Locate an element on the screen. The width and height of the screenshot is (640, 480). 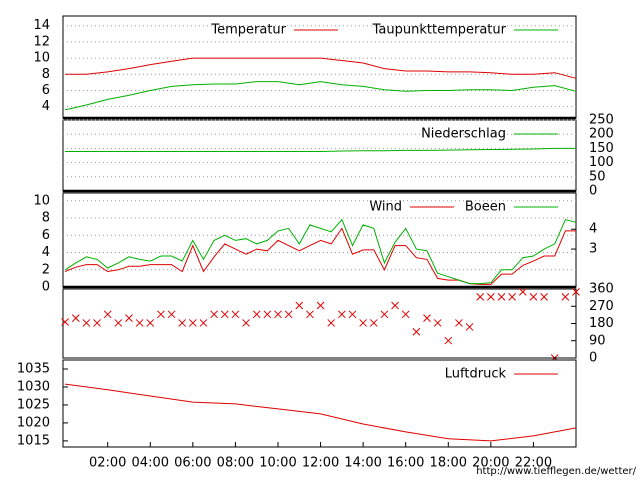
x-tick-label: 08:00 is located at coordinates (235, 463).